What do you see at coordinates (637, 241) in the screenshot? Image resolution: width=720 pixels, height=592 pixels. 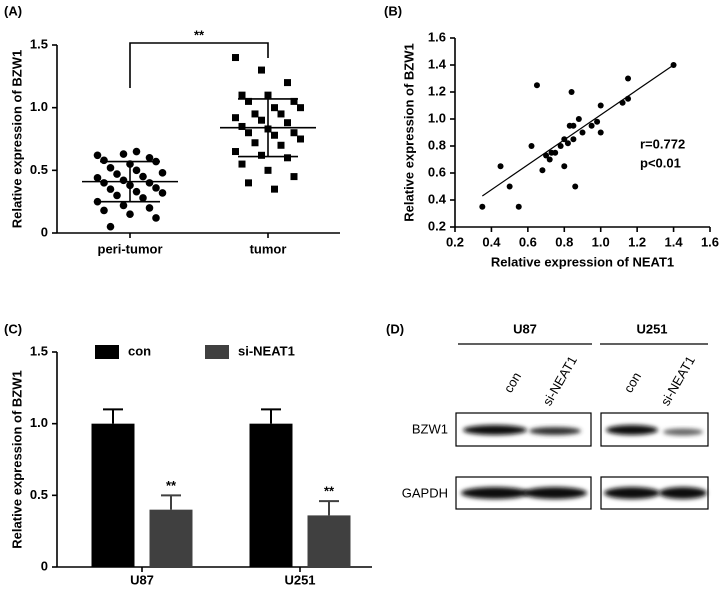 I see `x-tick-label: 1.2` at bounding box center [637, 241].